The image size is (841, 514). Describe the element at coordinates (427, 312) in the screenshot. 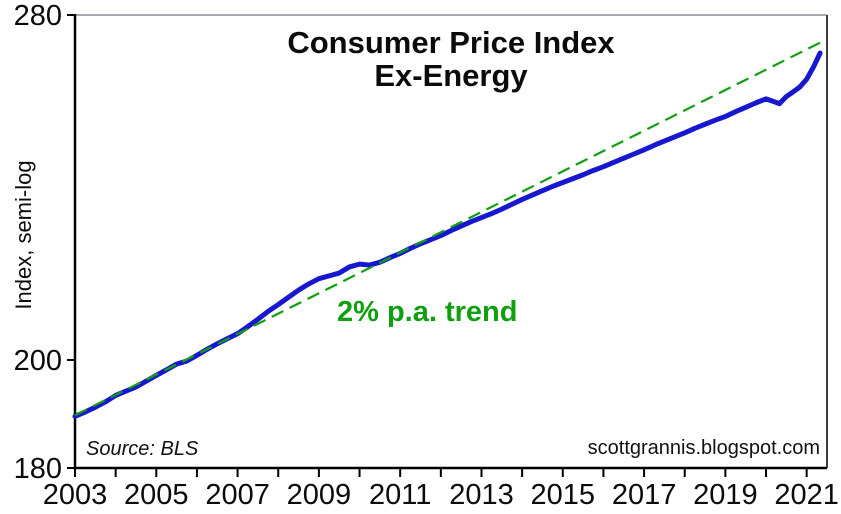

I see `trend-annotation: 2% p.a. trend` at that location.